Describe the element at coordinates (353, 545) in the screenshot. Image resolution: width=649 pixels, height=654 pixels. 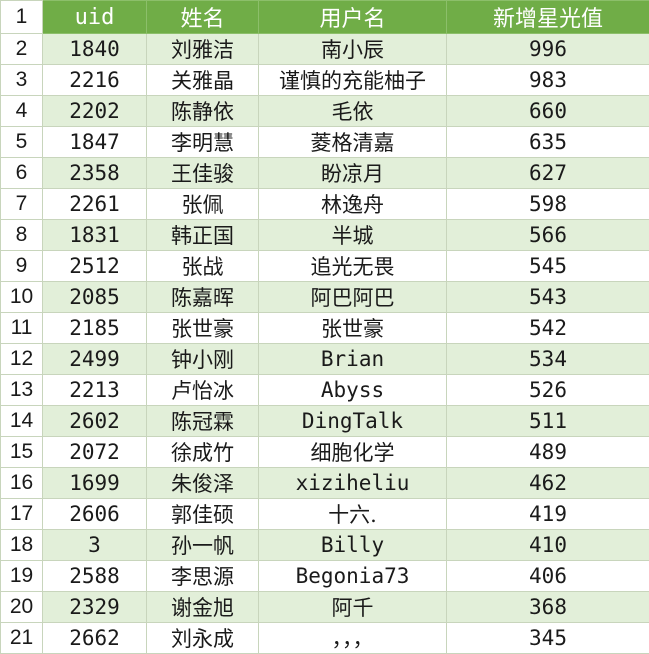
I see `cell-username: Billy` at that location.